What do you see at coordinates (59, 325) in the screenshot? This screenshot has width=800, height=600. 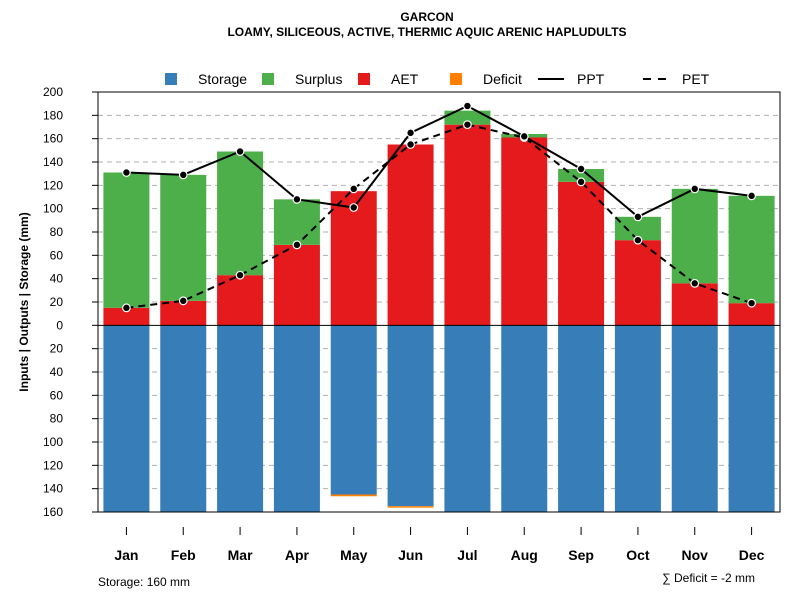 I see `y-tick-label: 0` at bounding box center [59, 325].